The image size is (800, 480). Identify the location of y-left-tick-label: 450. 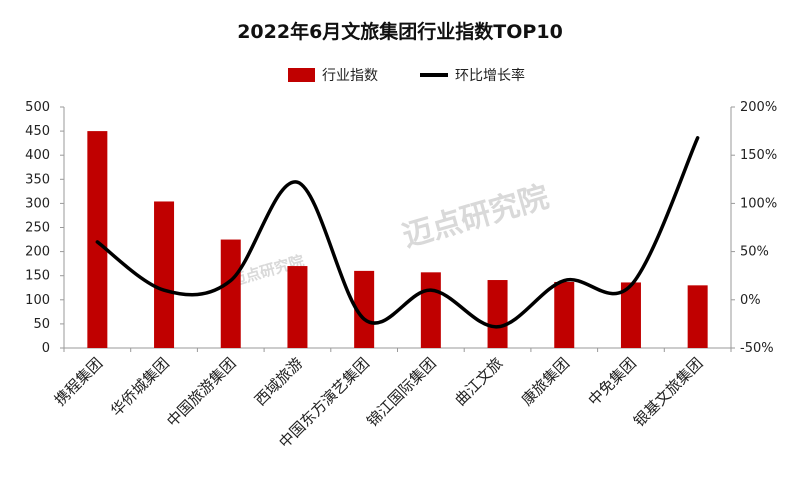
(37, 131).